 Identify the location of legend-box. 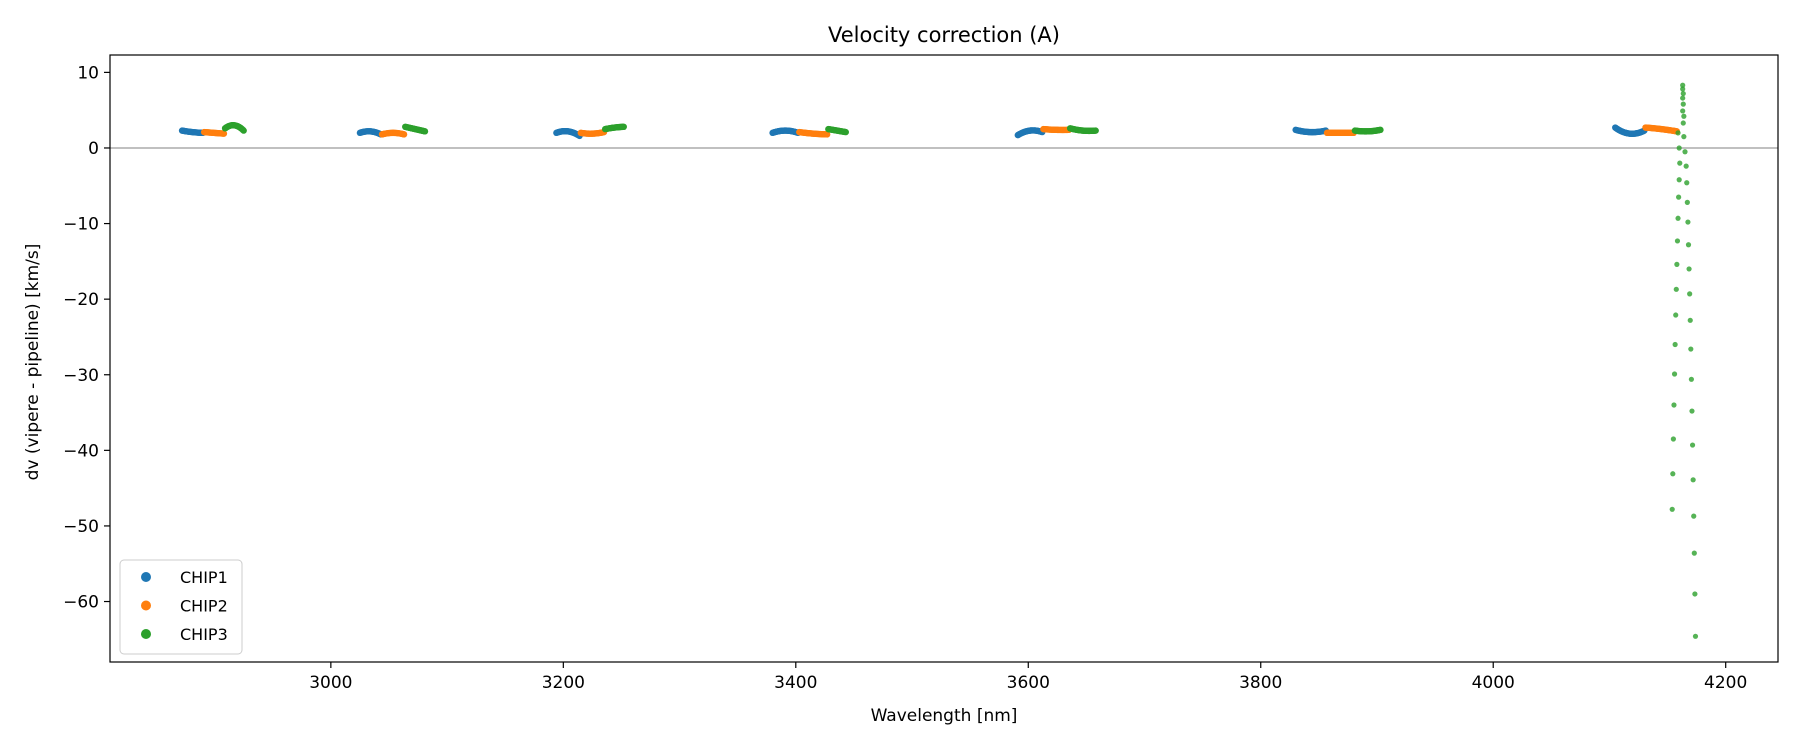
(181, 607).